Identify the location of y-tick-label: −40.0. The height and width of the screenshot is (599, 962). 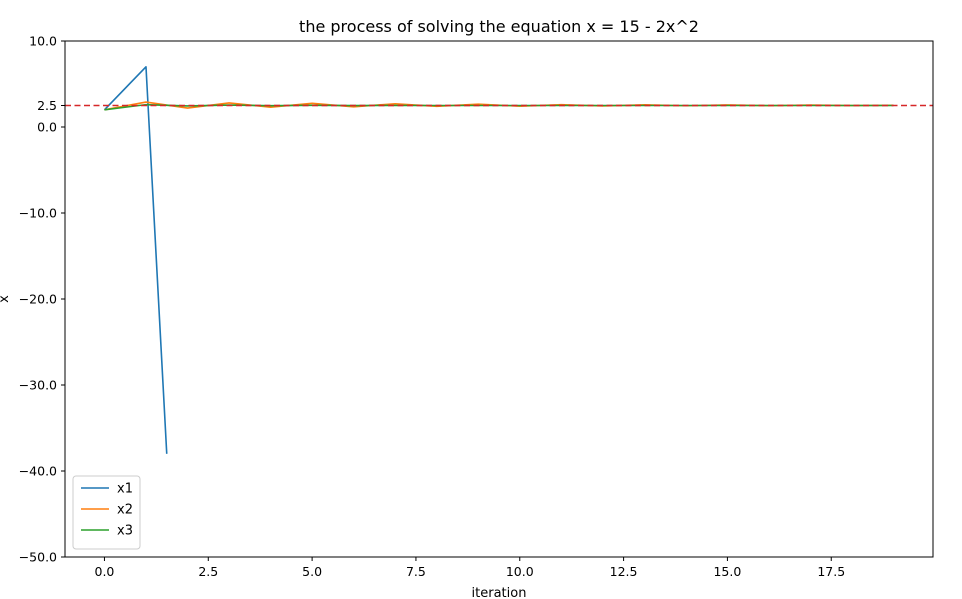
(38, 471).